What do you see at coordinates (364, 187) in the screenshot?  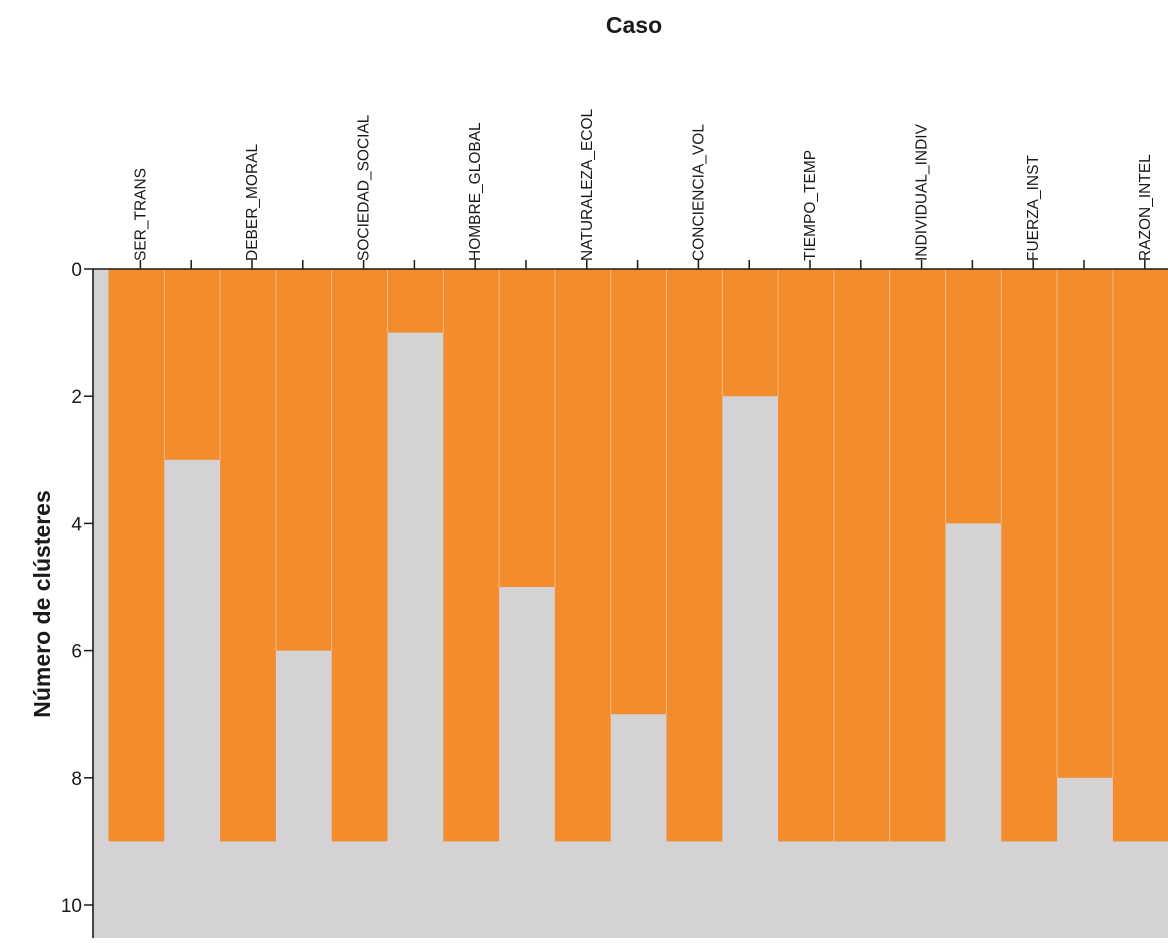 I see `case-label: SOCIEDAD_SOCIAL` at bounding box center [364, 187].